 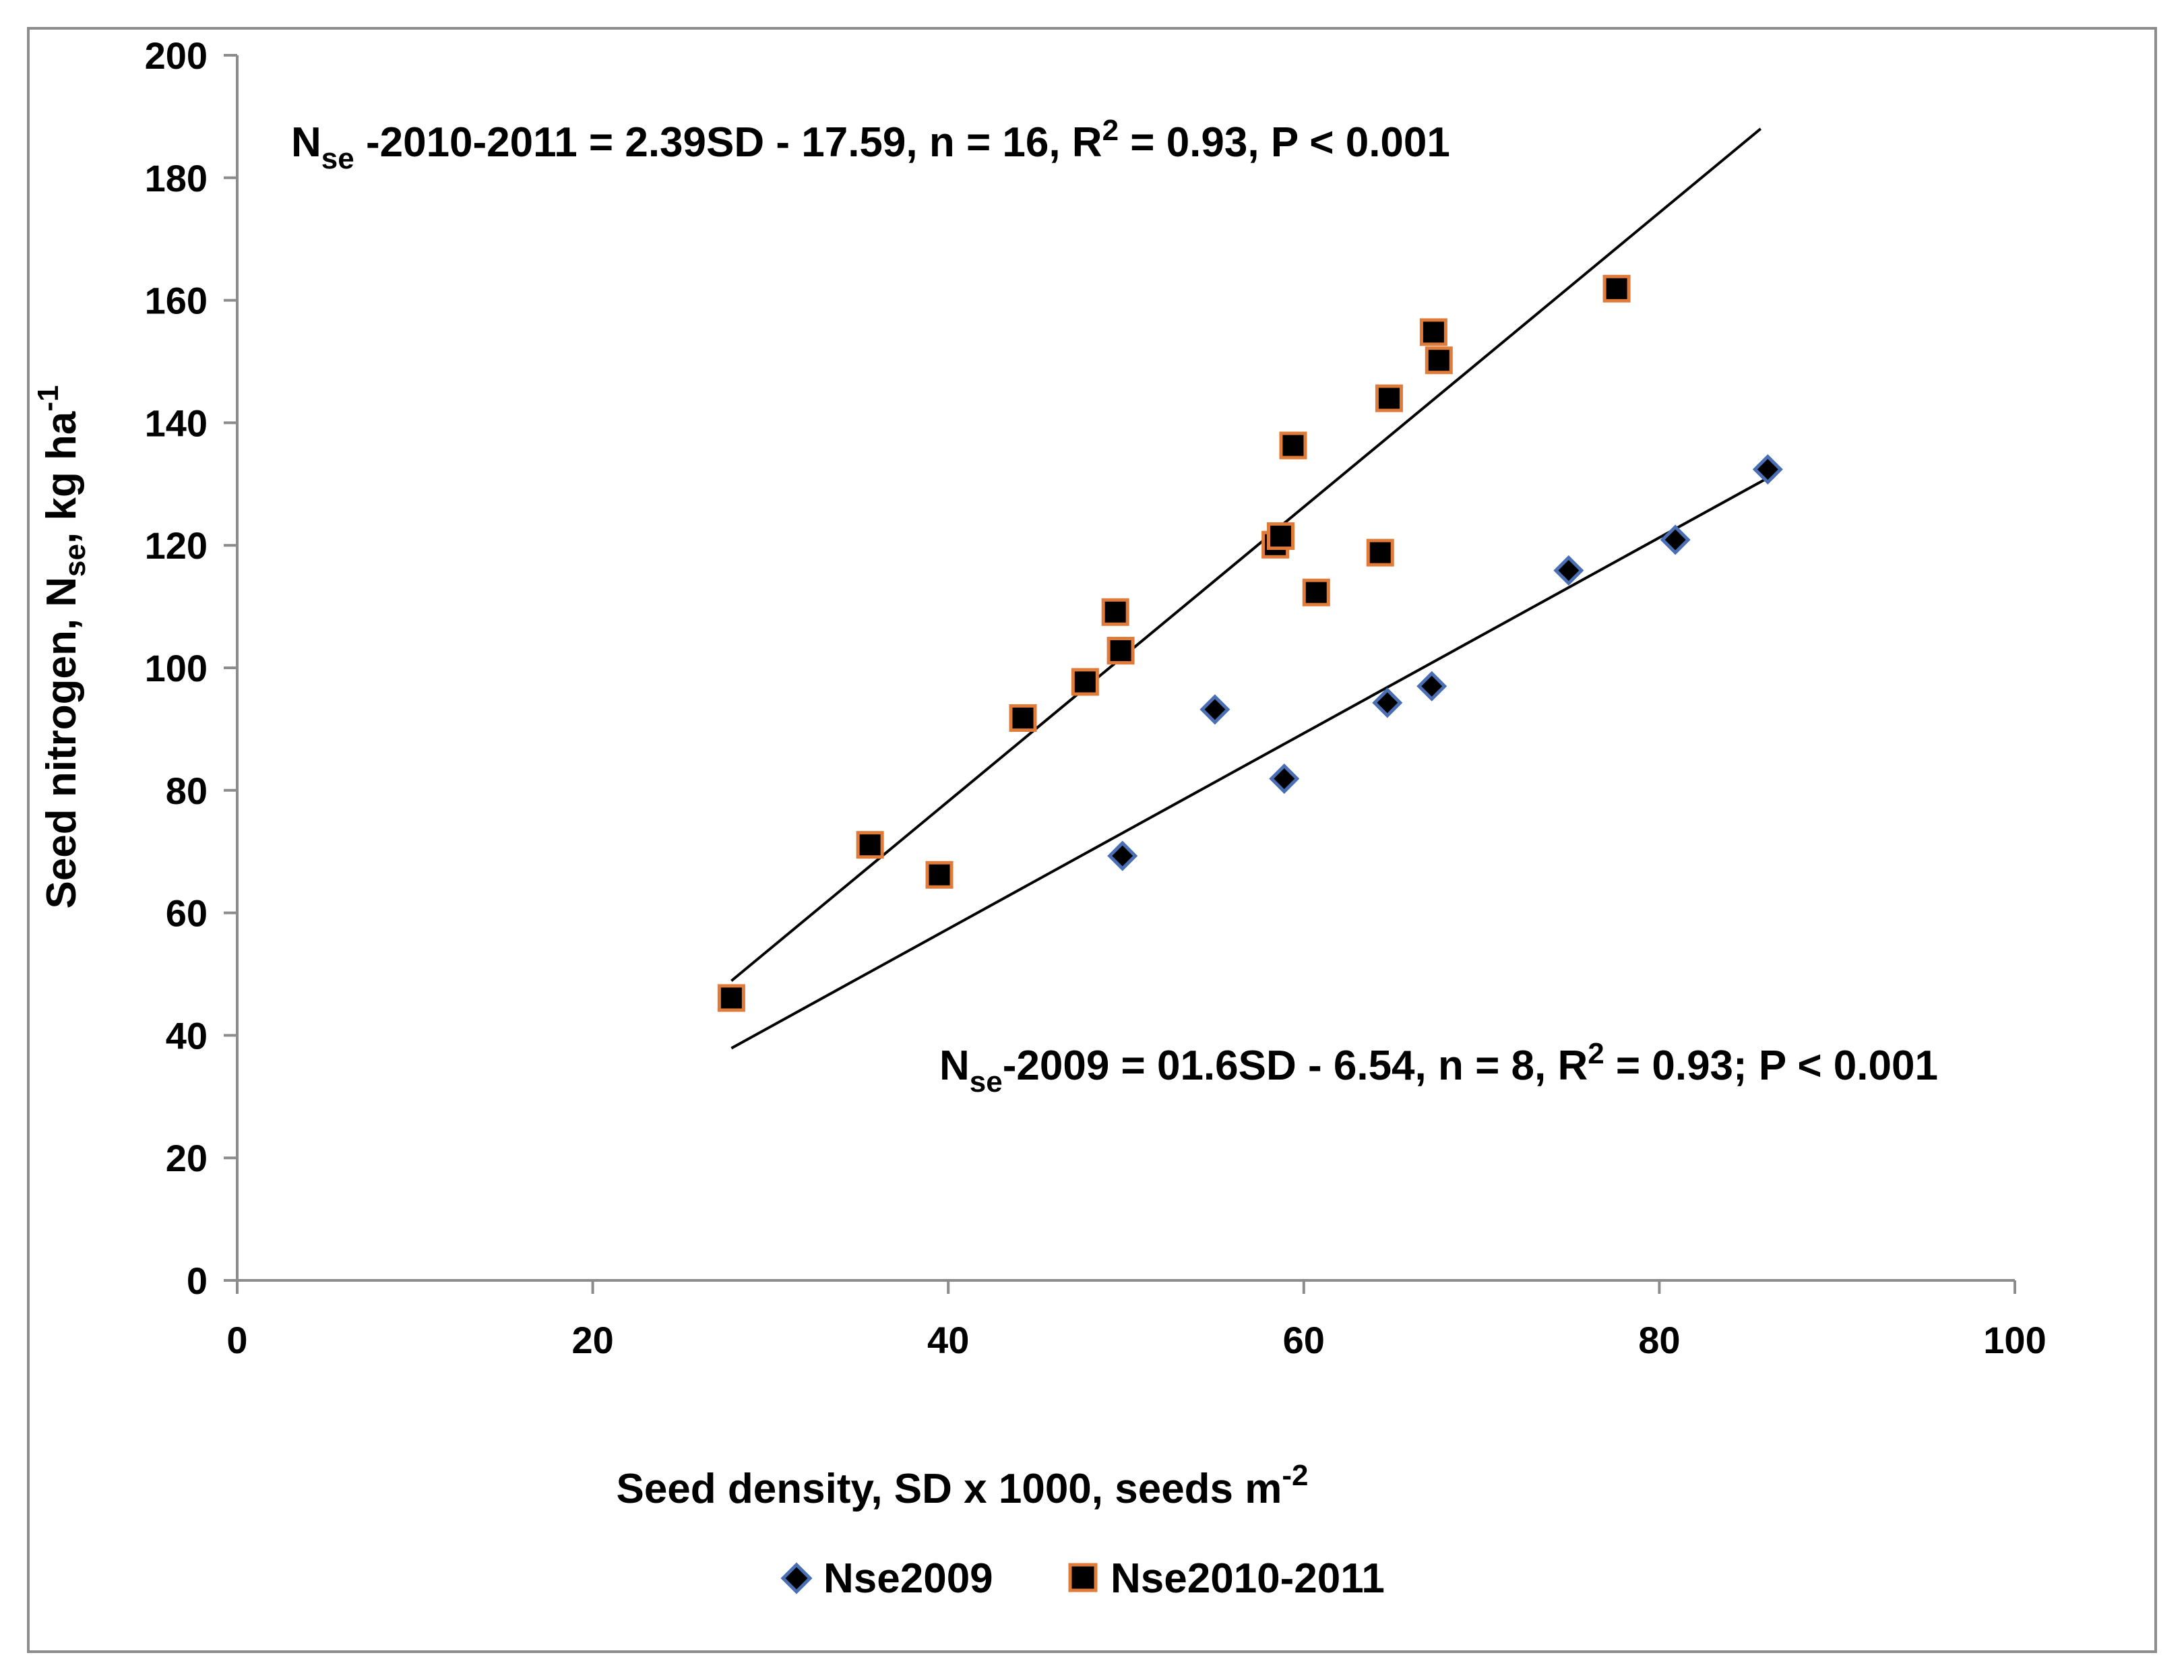 I want to click on y-tick-label: 0, so click(x=197, y=1280).